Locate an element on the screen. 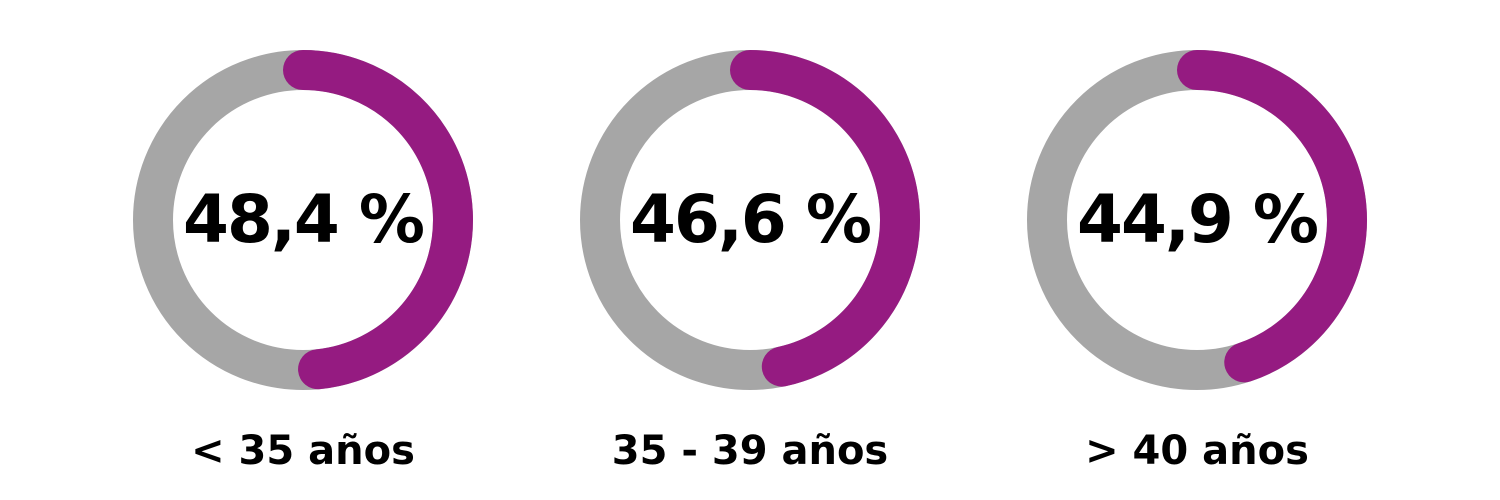 The height and width of the screenshot is (500, 1500). category-label: 35 - 39 años is located at coordinates (750, 451).